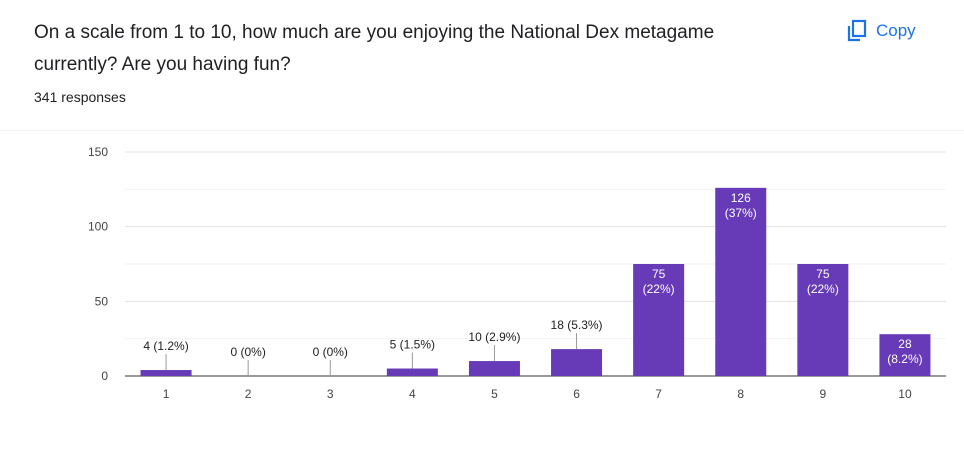  What do you see at coordinates (80, 97) in the screenshot?
I see `response-count: 341 responses` at bounding box center [80, 97].